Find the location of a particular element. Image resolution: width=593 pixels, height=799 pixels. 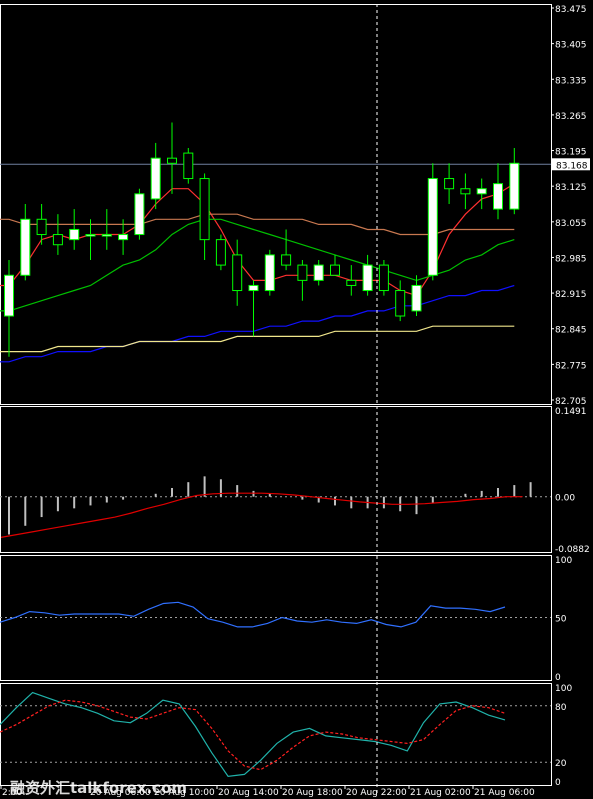

price-tick-label: 83.195 is located at coordinates (571, 153).